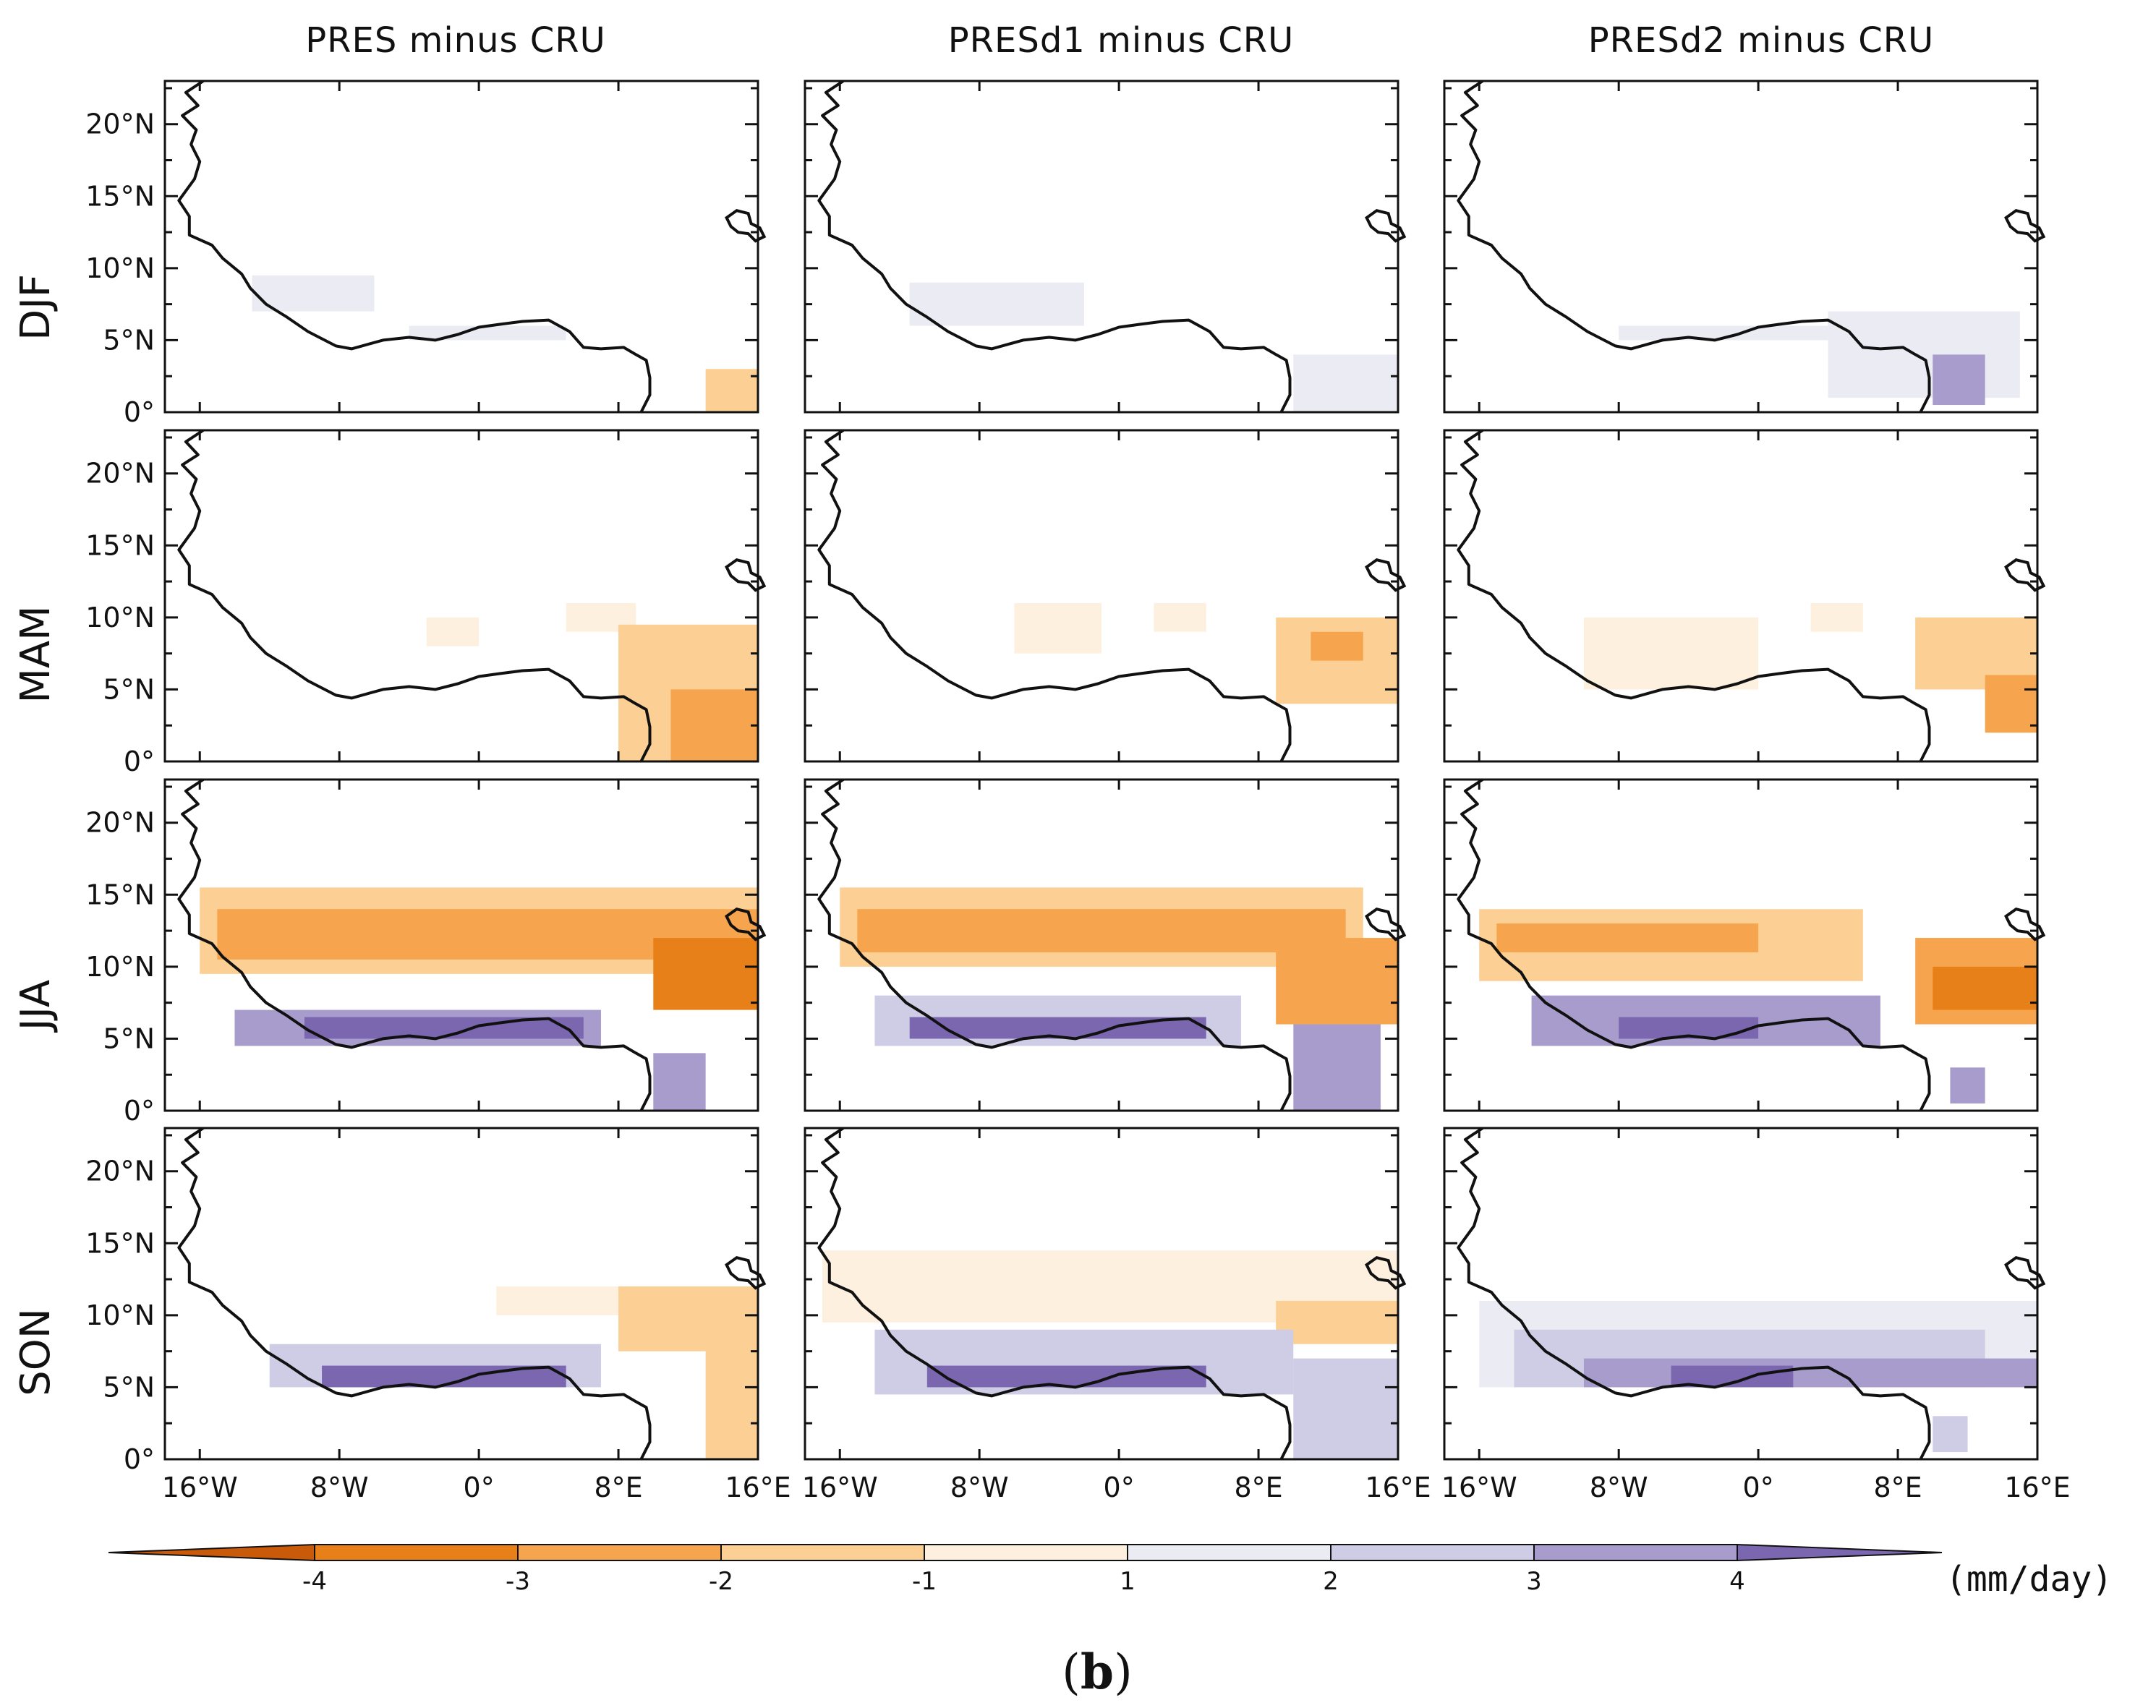 Image resolution: width=2156 pixels, height=1708 pixels. I want to click on row-label-djf: DJF, so click(35, 307).